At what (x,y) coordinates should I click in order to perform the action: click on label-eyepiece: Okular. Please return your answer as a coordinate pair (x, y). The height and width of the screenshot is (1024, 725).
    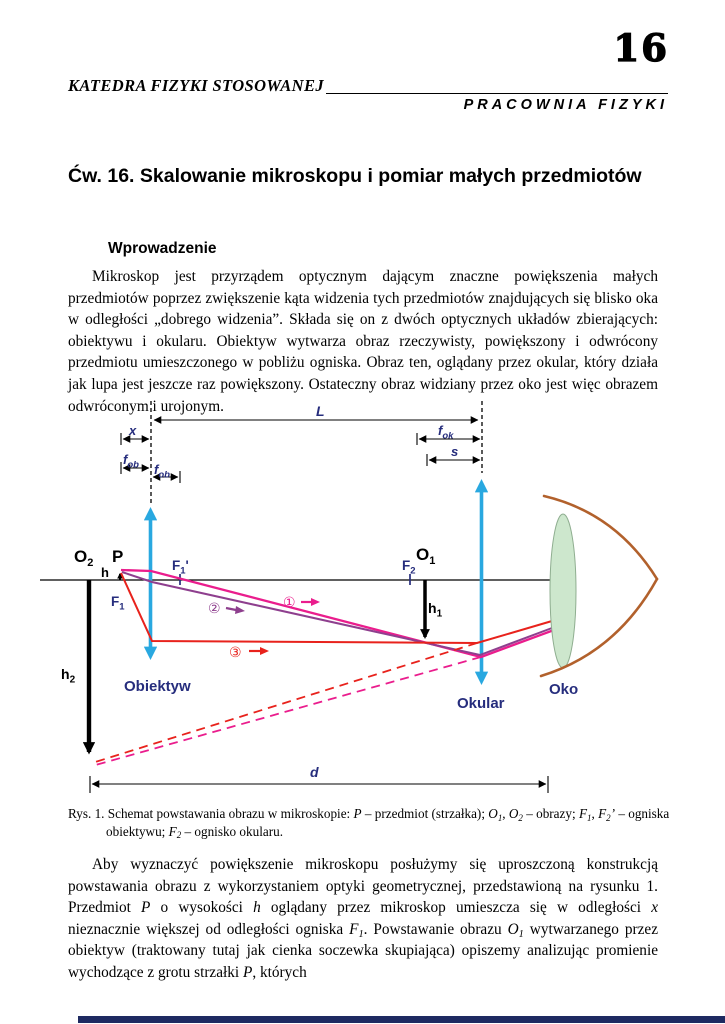
    Looking at the image, I should click on (481, 703).